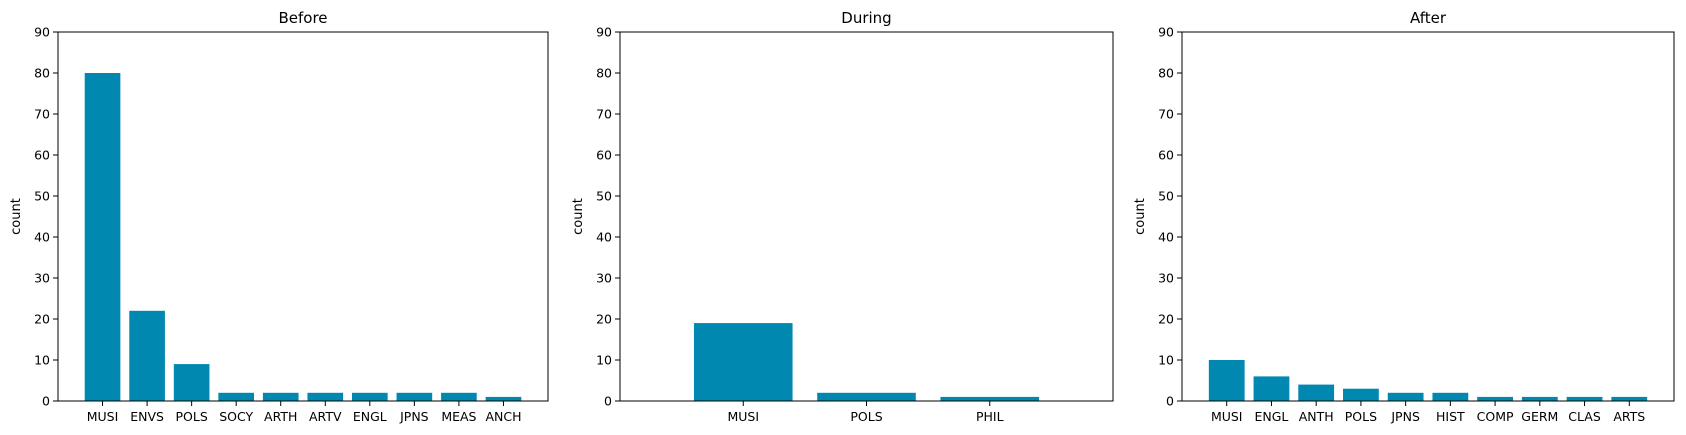 The image size is (1686, 435). Describe the element at coordinates (1584, 416) in the screenshot. I see `x-tick-label: CLAS` at that location.